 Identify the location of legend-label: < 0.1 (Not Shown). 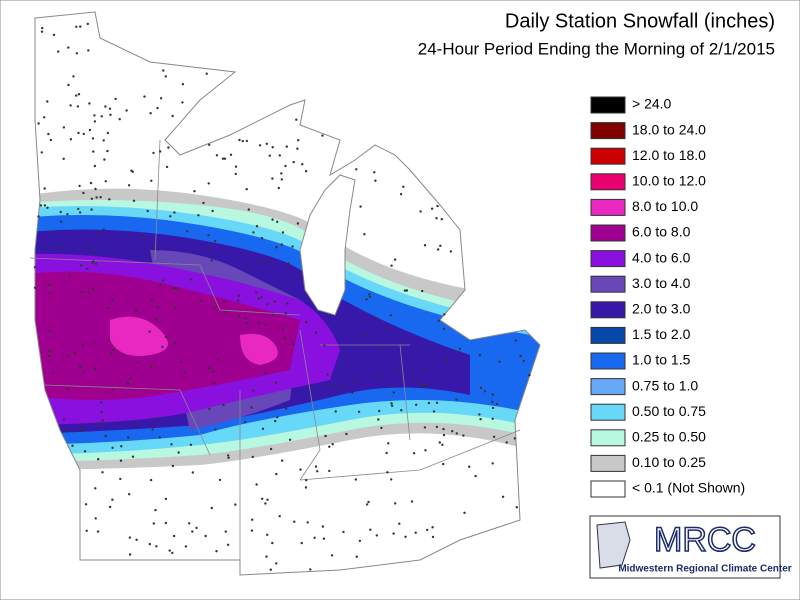
(688, 488).